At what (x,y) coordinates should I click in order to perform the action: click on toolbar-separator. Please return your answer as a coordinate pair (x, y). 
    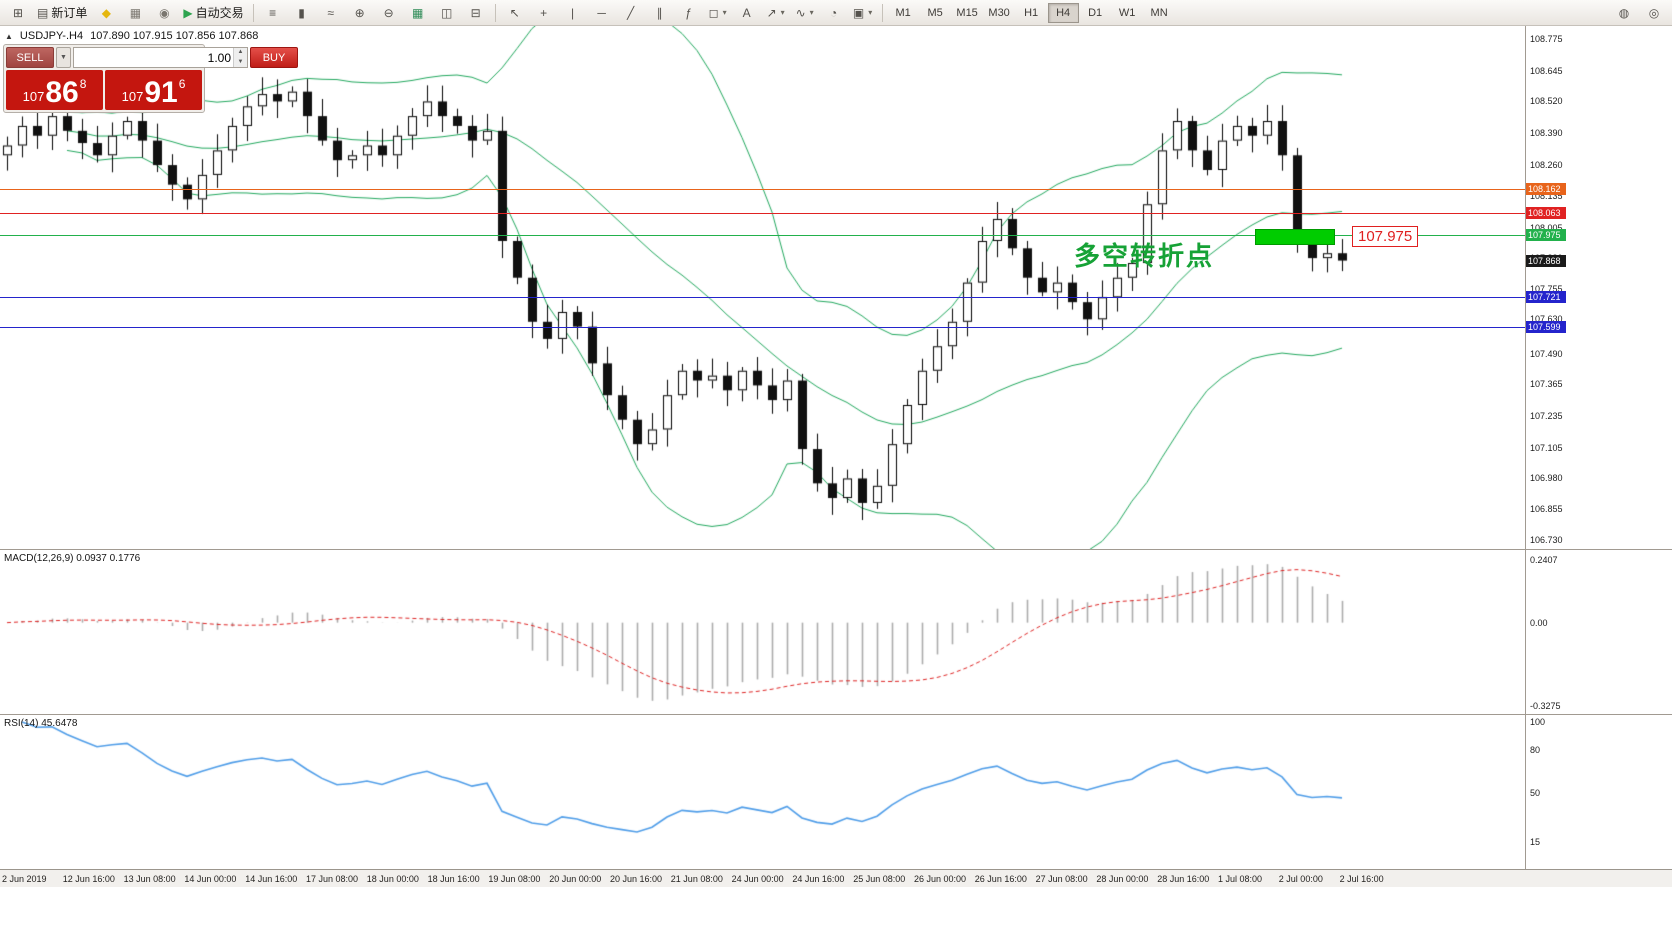
    Looking at the image, I should click on (882, 12).